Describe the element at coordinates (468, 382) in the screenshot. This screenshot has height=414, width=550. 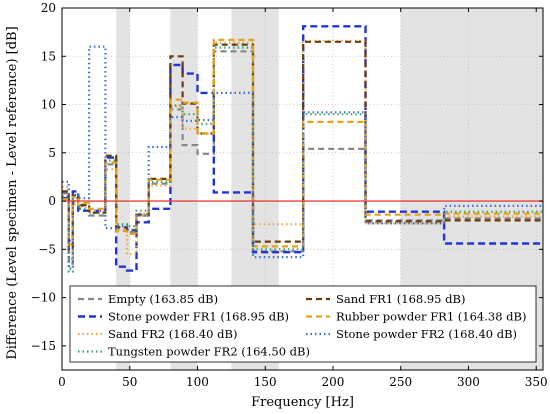
I see `x-tick-label: 300` at that location.